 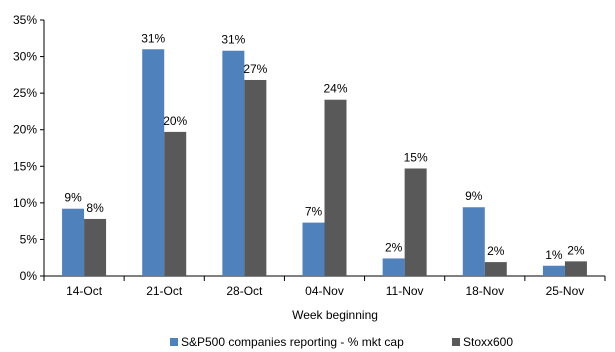 I want to click on data-label: 8%, so click(x=95, y=208).